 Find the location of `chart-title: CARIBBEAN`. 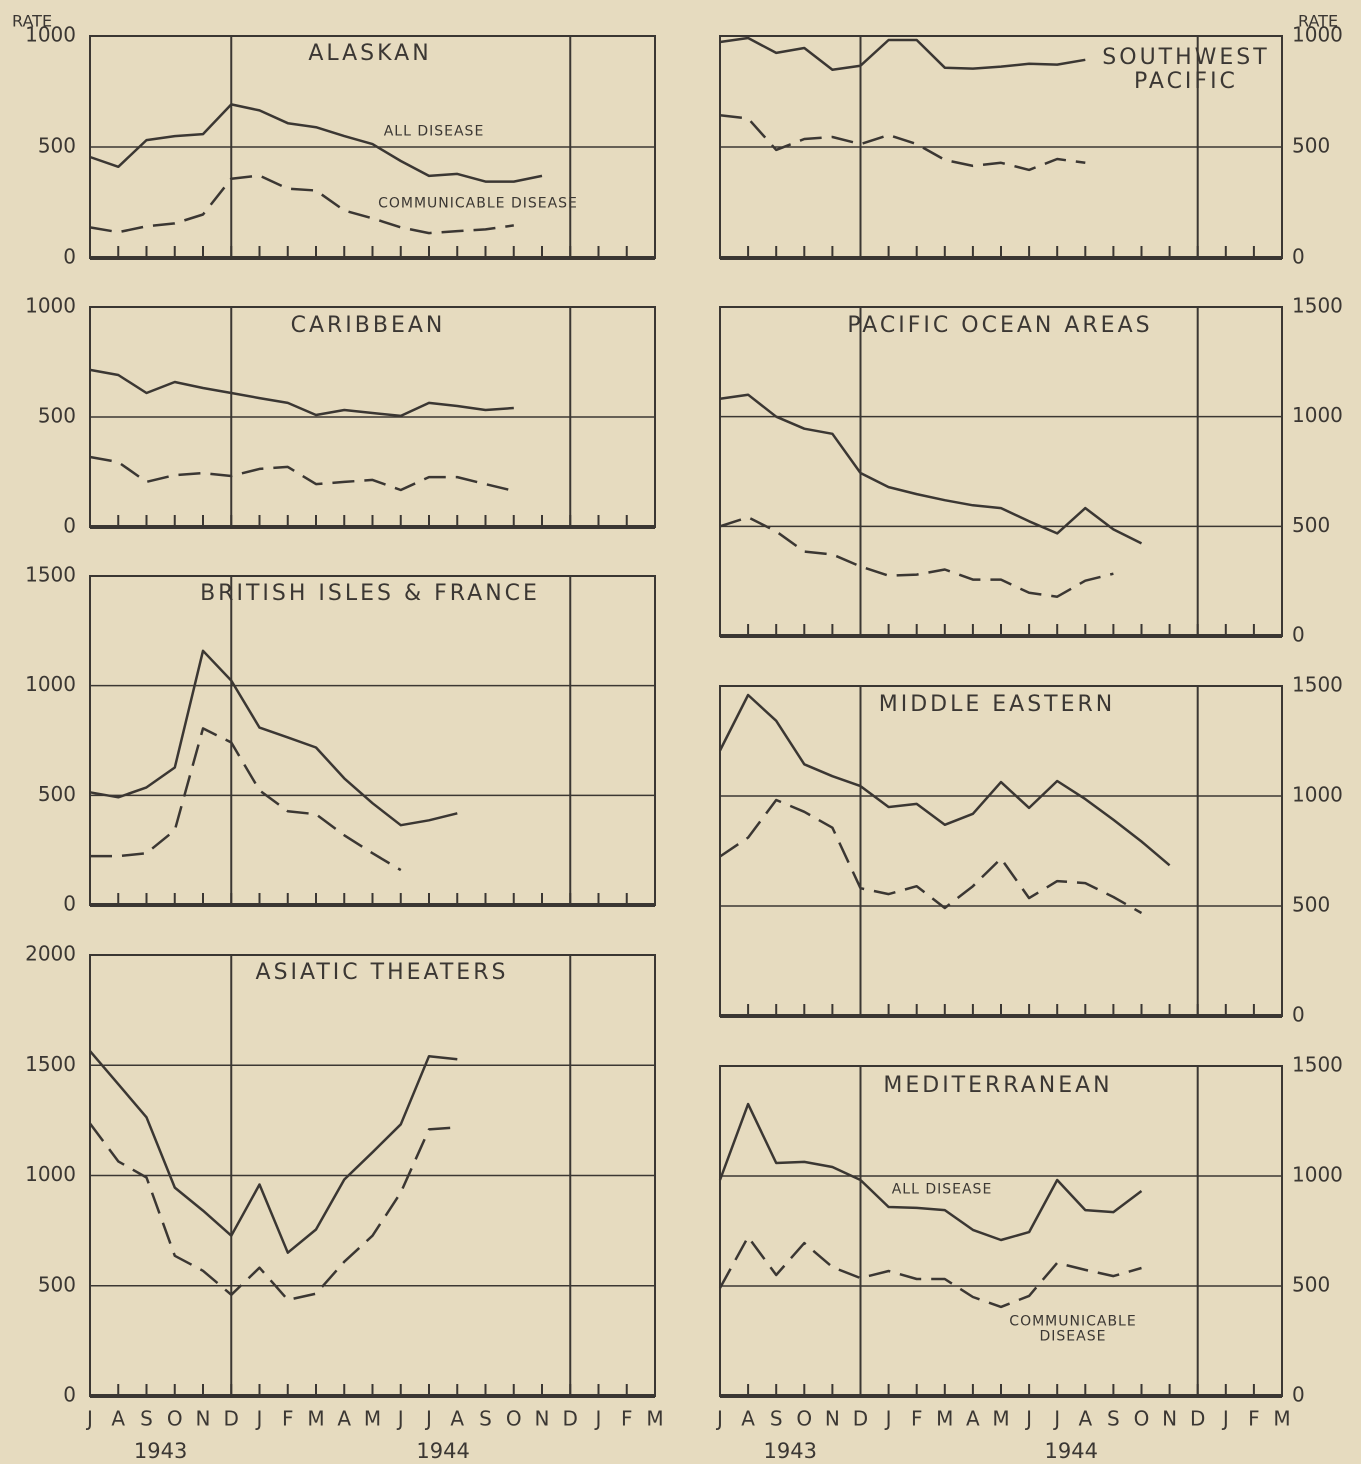

chart-title: CARIBBEAN is located at coordinates (368, 325).